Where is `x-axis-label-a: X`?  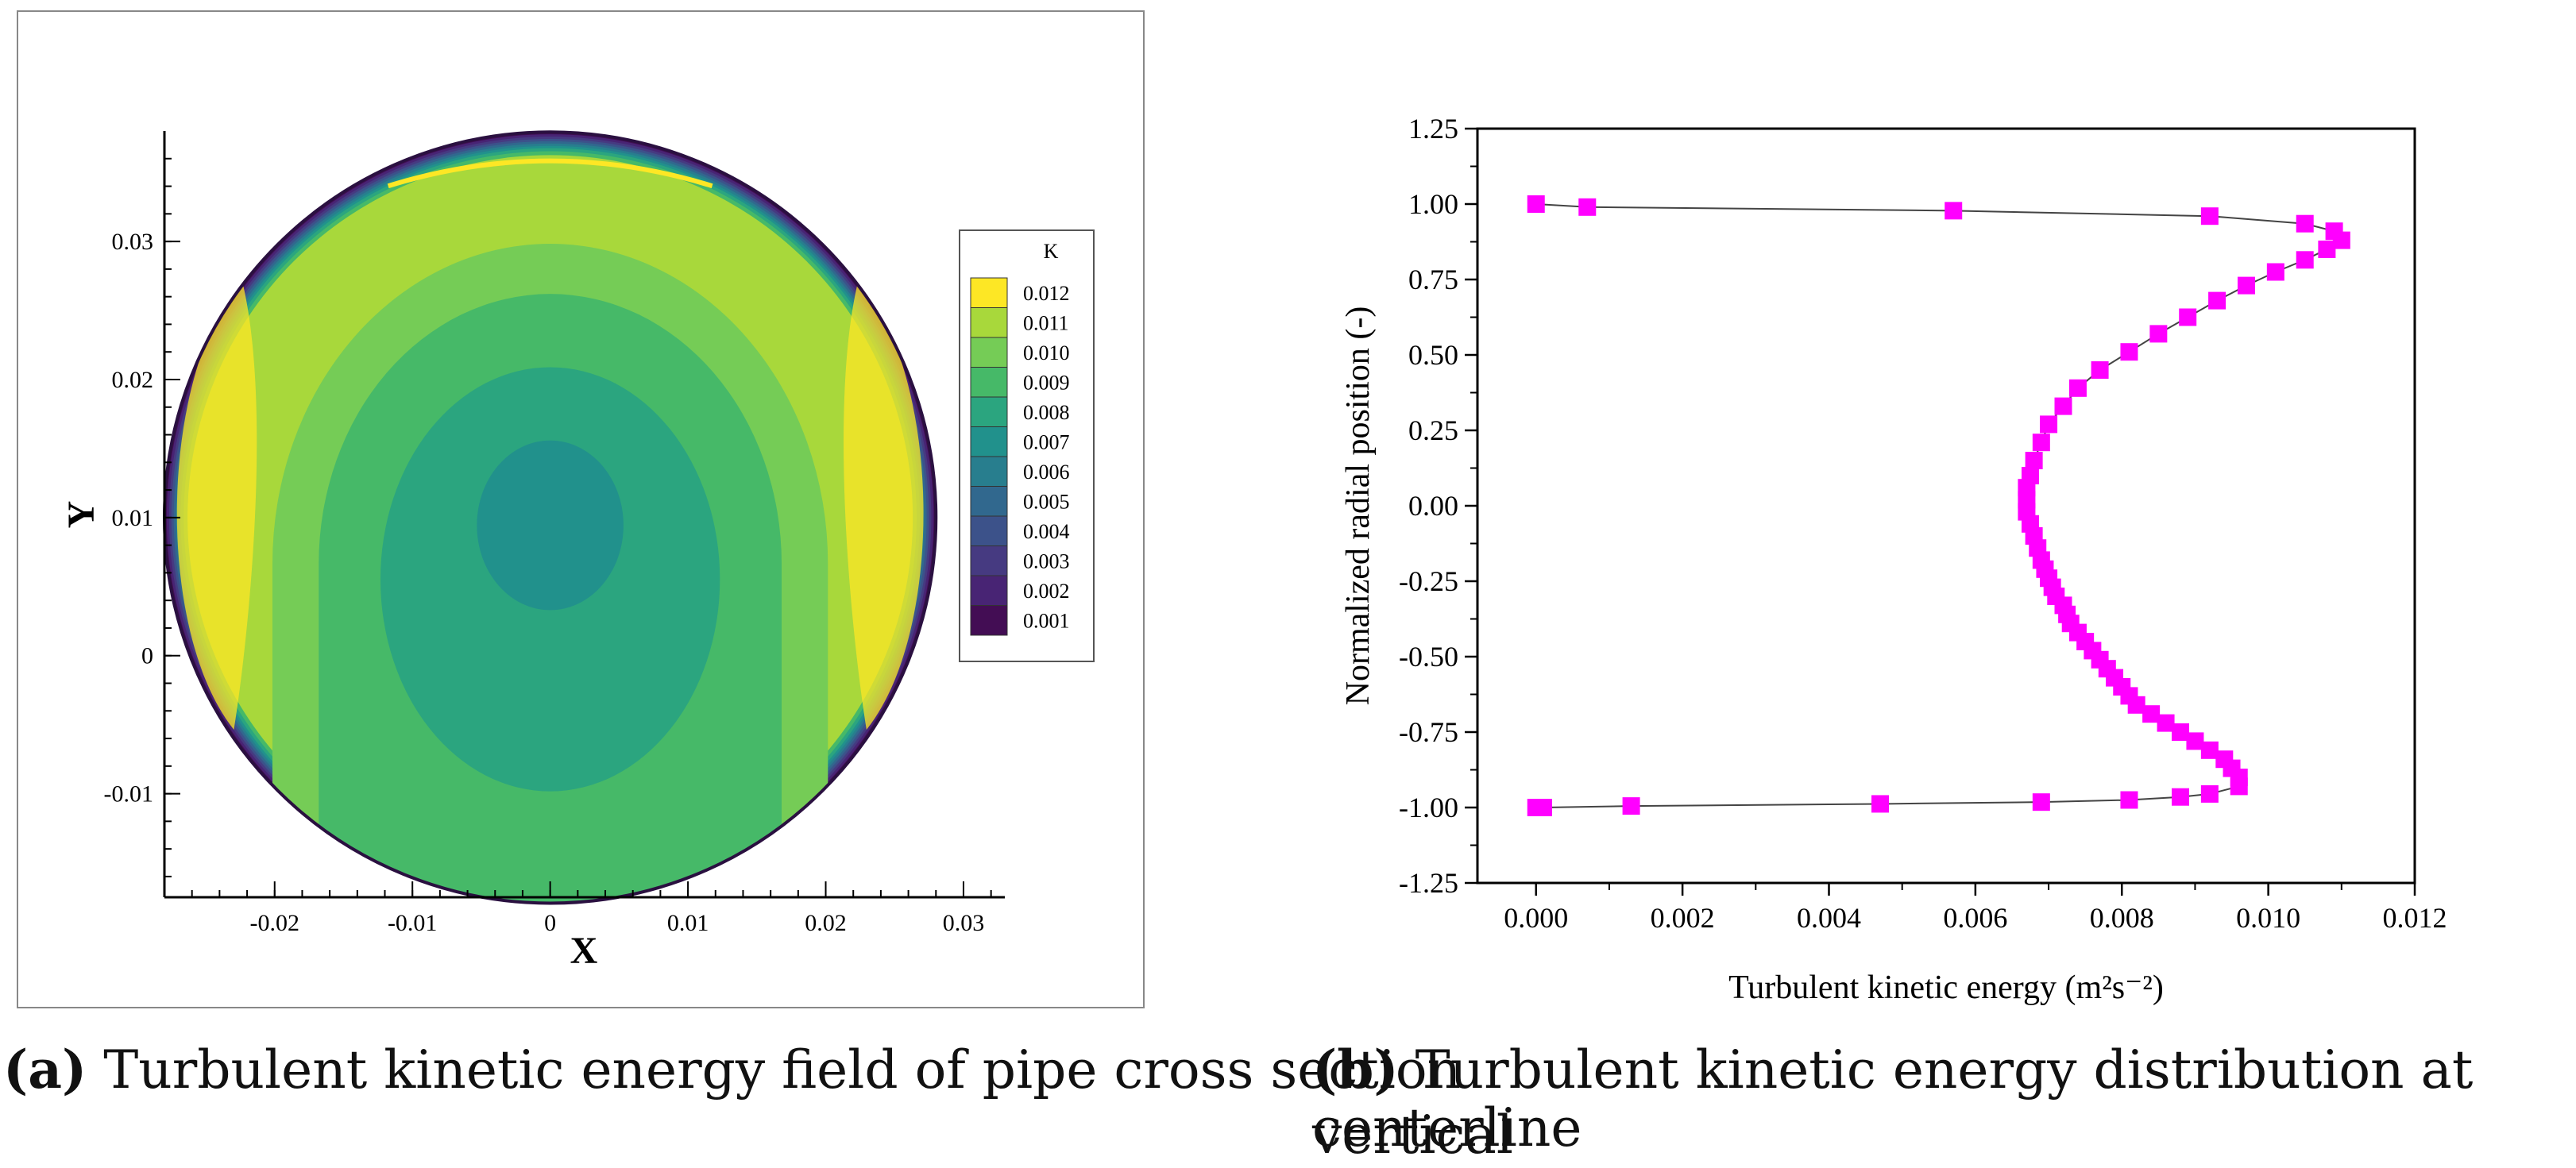
x-axis-label-a: X is located at coordinates (584, 951).